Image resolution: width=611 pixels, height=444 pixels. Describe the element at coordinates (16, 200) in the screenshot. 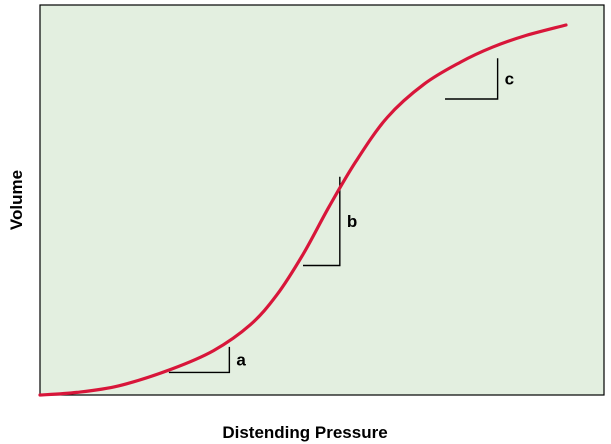

I see `y-axis-label: Volume` at that location.